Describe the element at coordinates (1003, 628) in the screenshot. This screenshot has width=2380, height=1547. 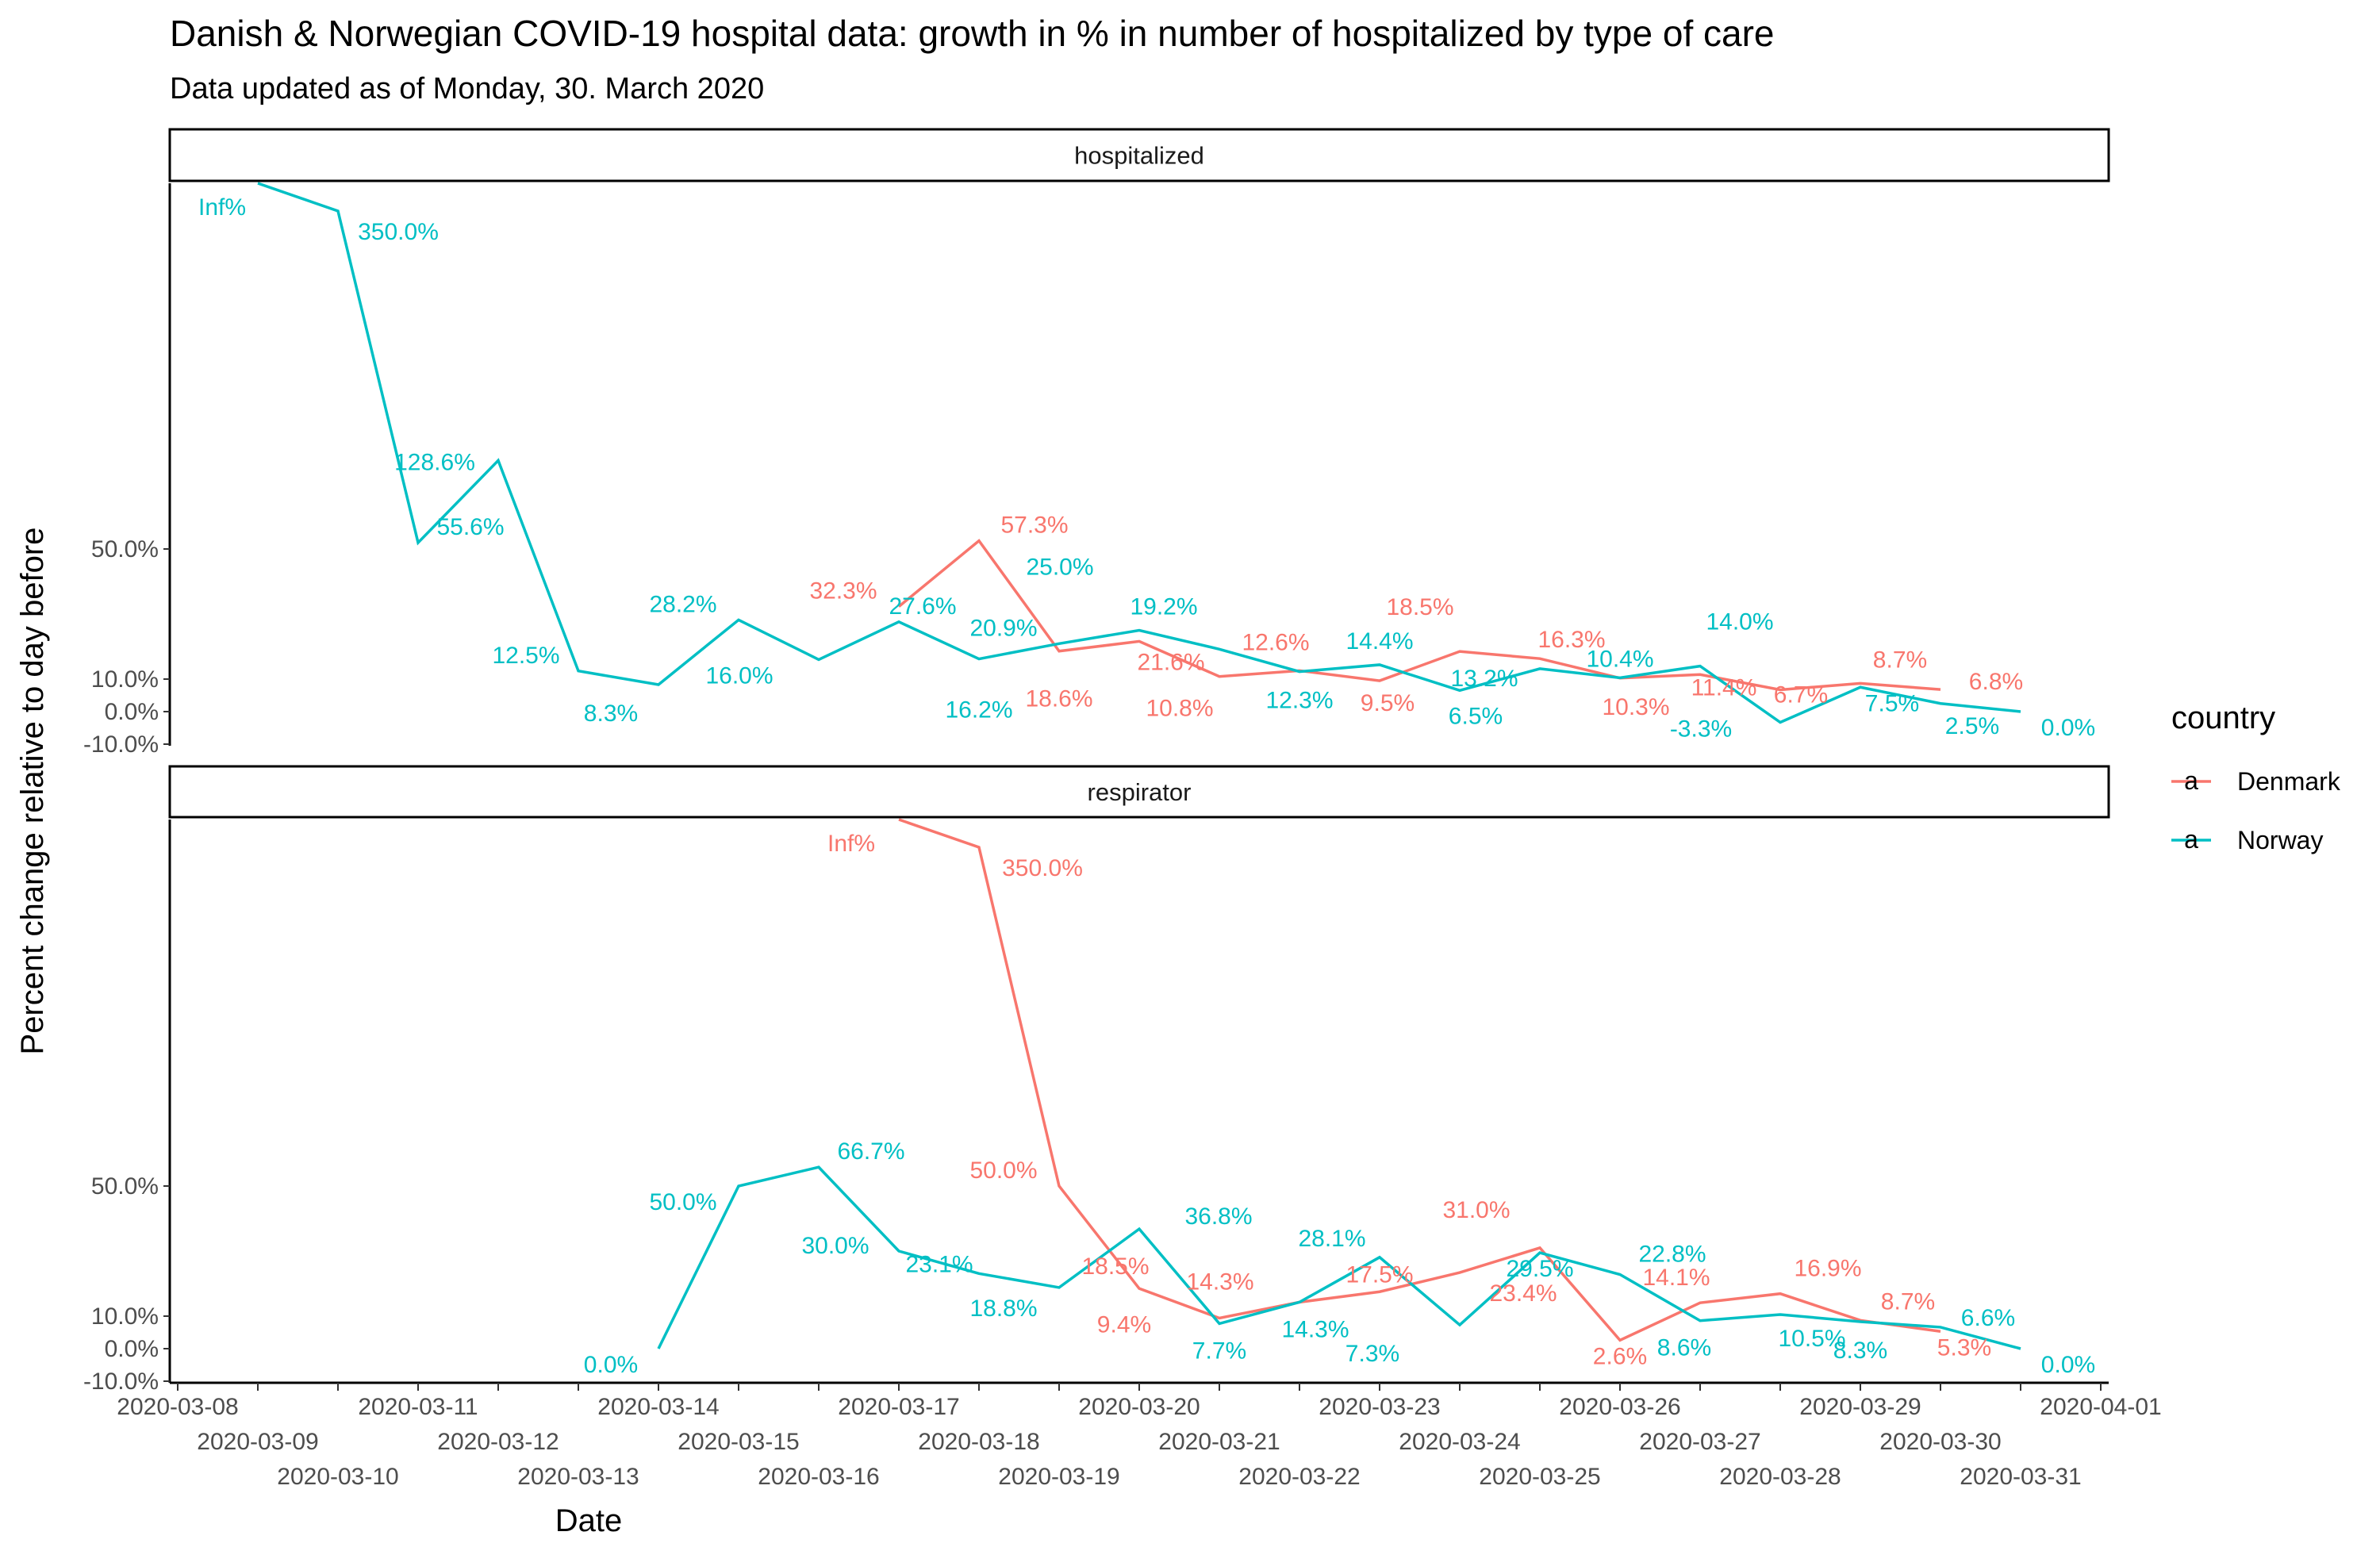
I see `data-label-norway: 20.9%` at that location.